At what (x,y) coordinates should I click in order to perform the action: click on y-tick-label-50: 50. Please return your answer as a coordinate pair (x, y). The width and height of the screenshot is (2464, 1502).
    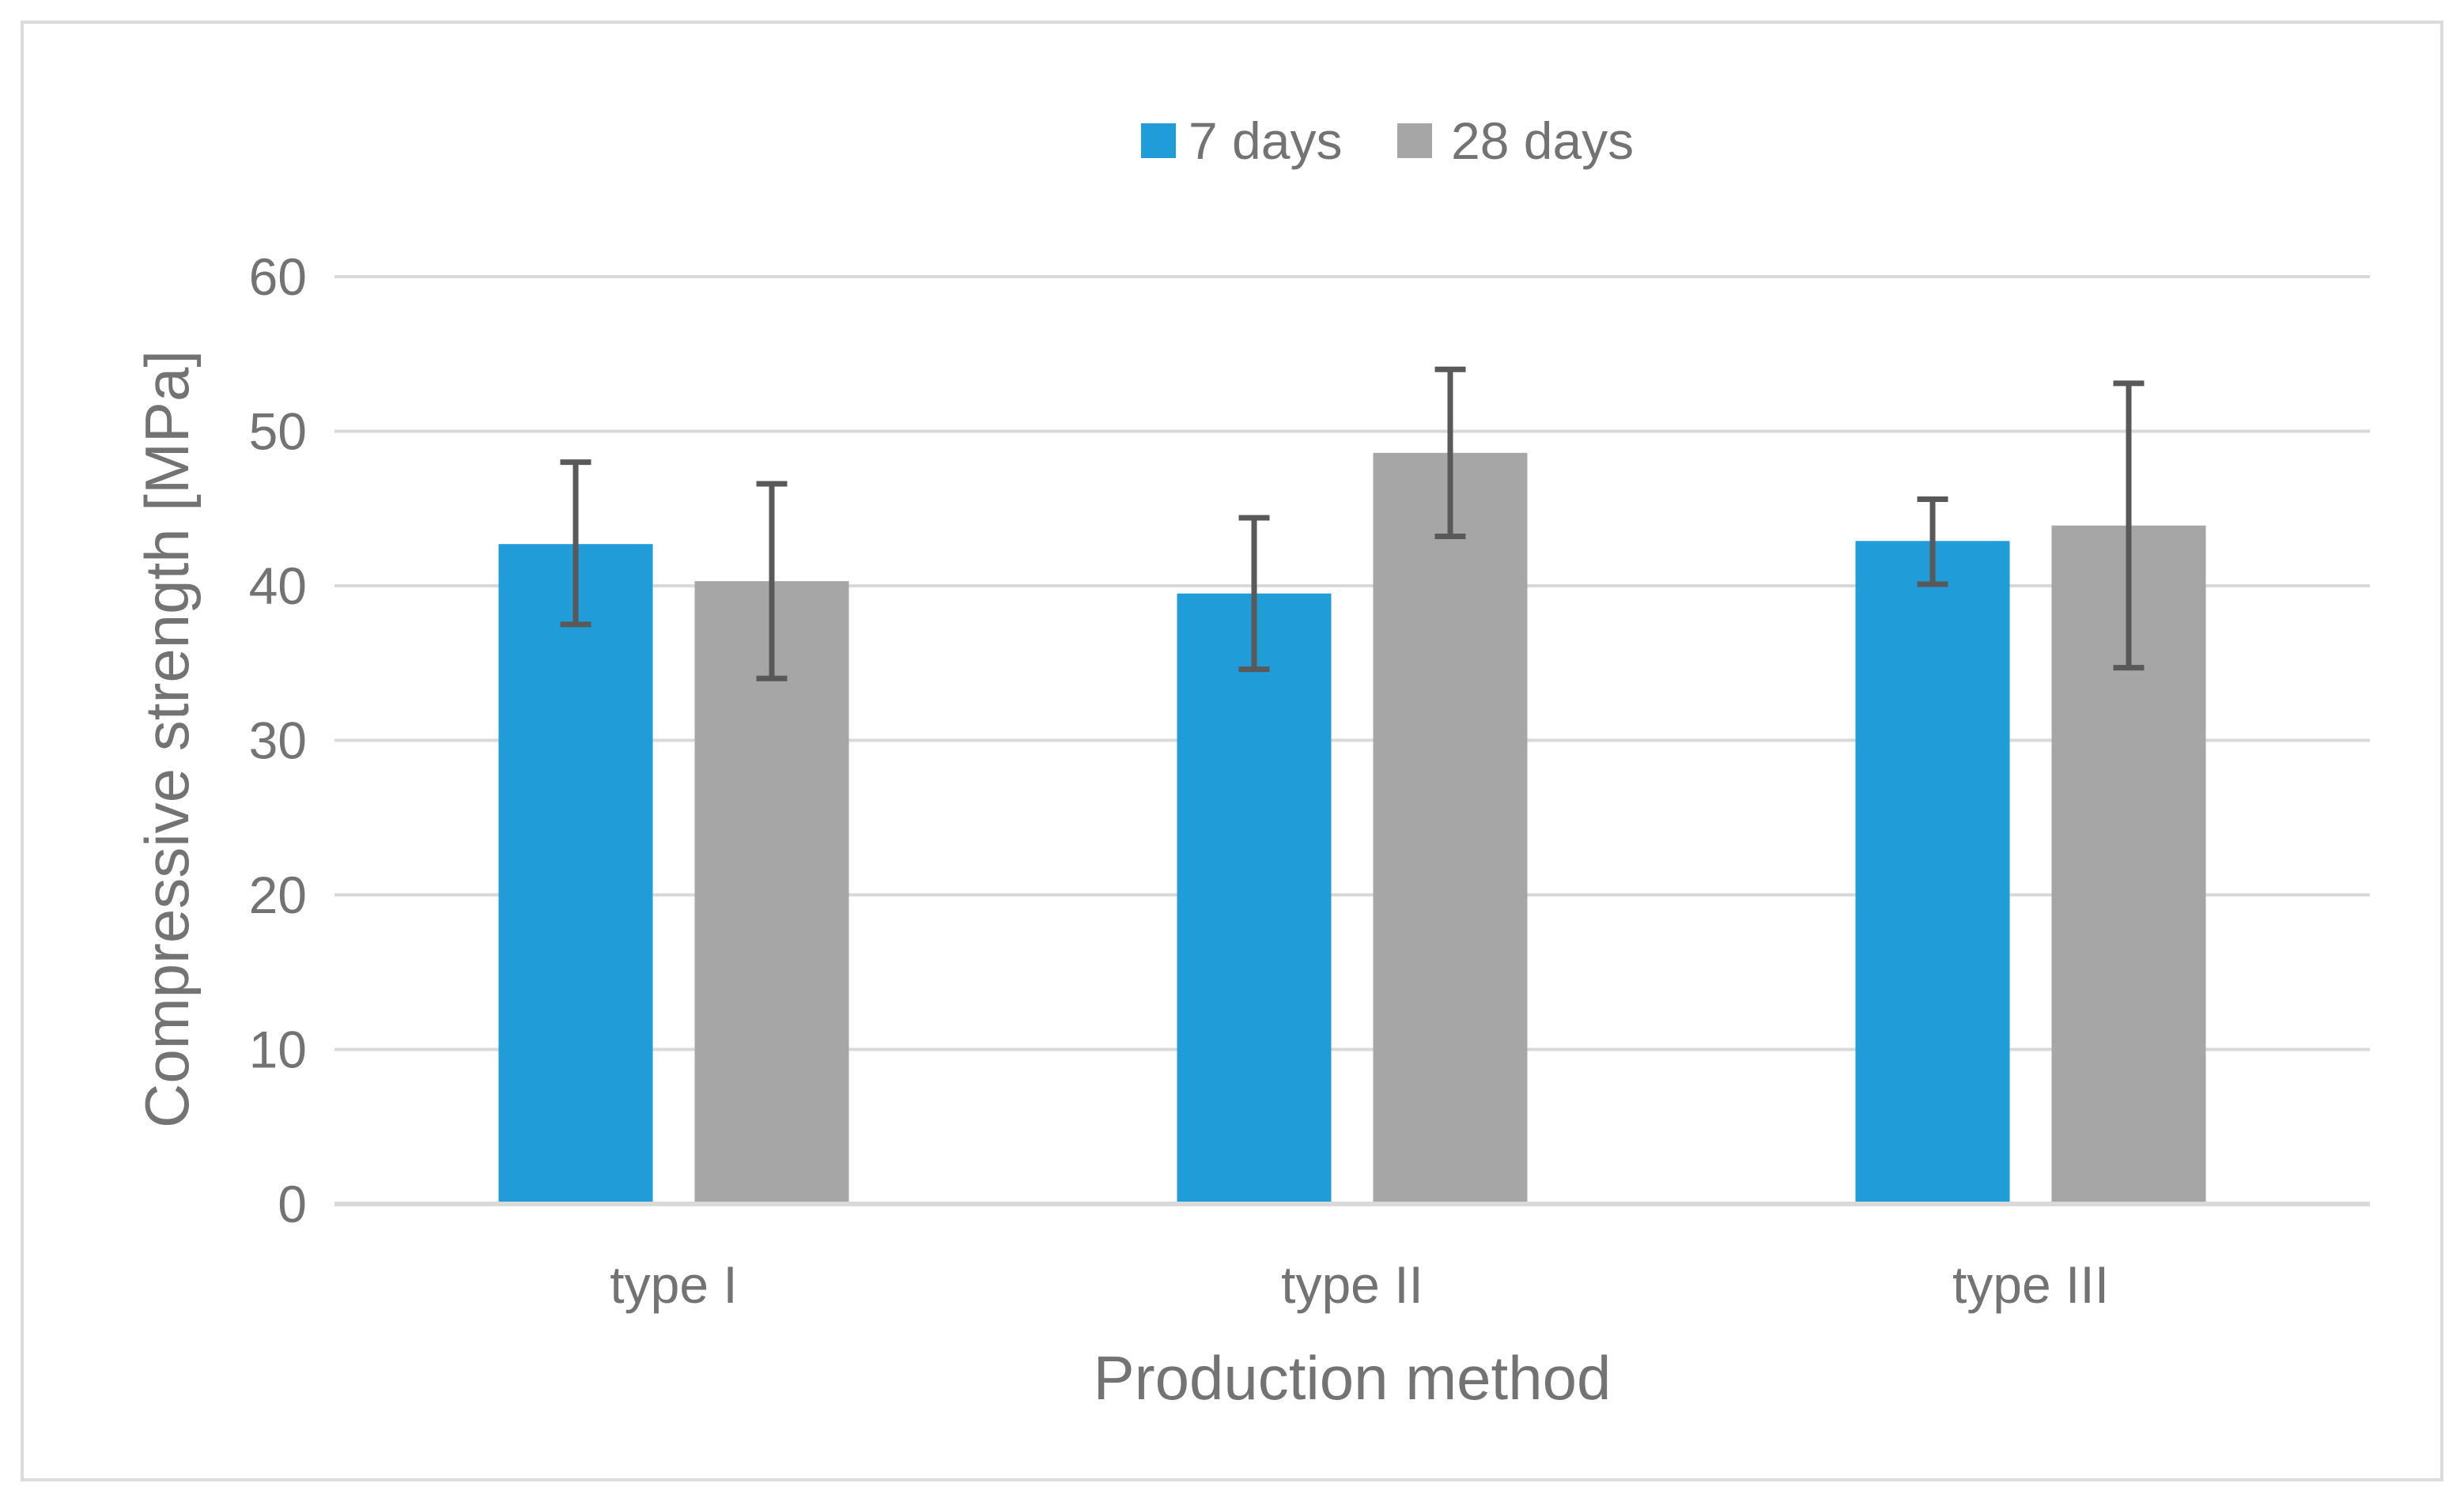
    Looking at the image, I should click on (278, 431).